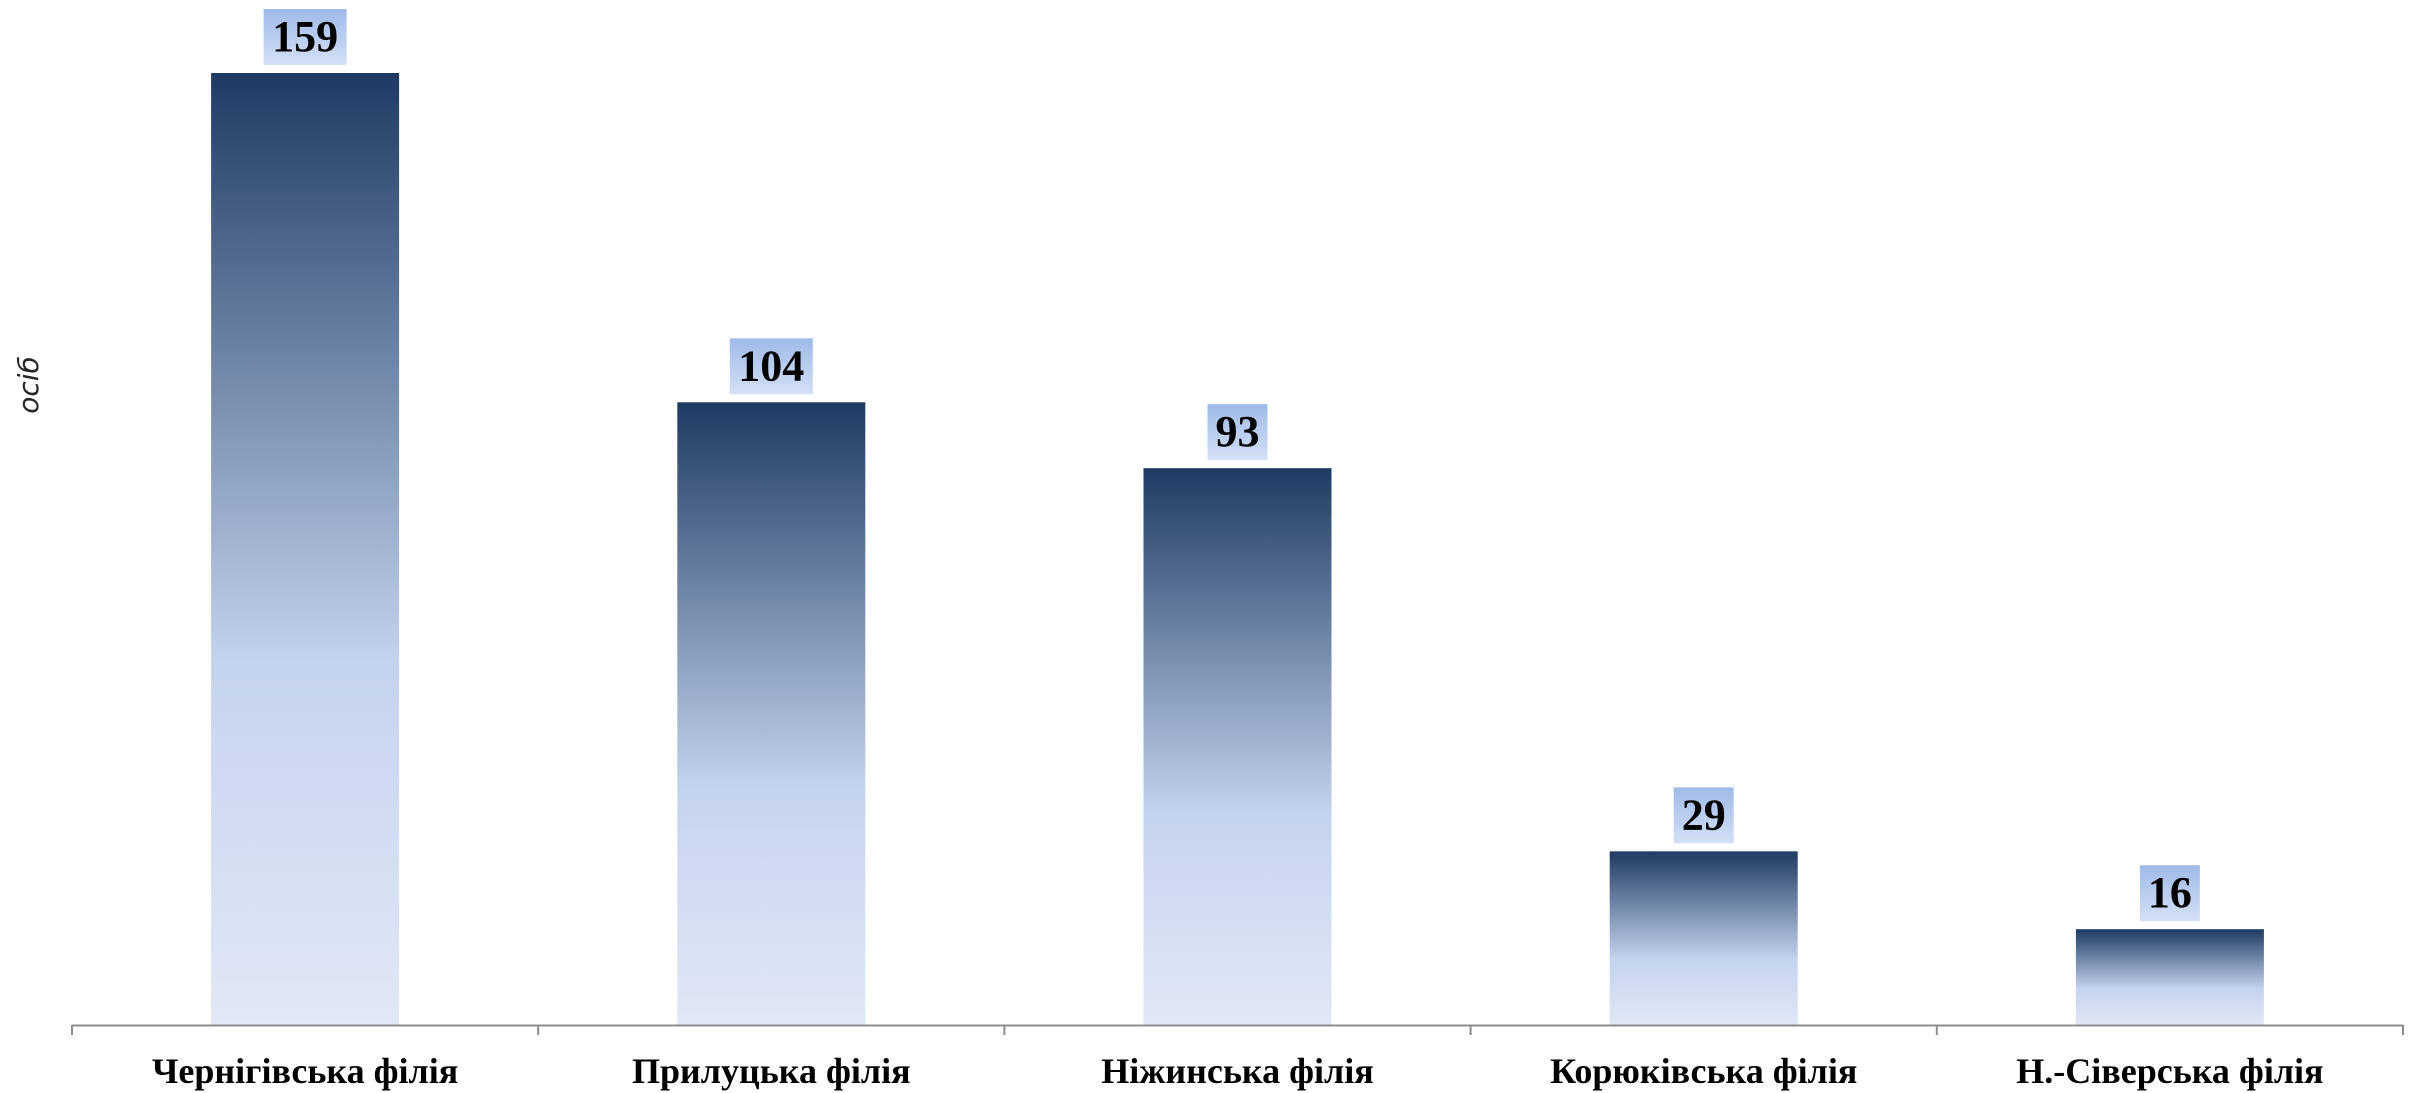 The height and width of the screenshot is (1093, 2418). What do you see at coordinates (771, 1071) in the screenshot?
I see `category-label-2: Прилуцька філія` at bounding box center [771, 1071].